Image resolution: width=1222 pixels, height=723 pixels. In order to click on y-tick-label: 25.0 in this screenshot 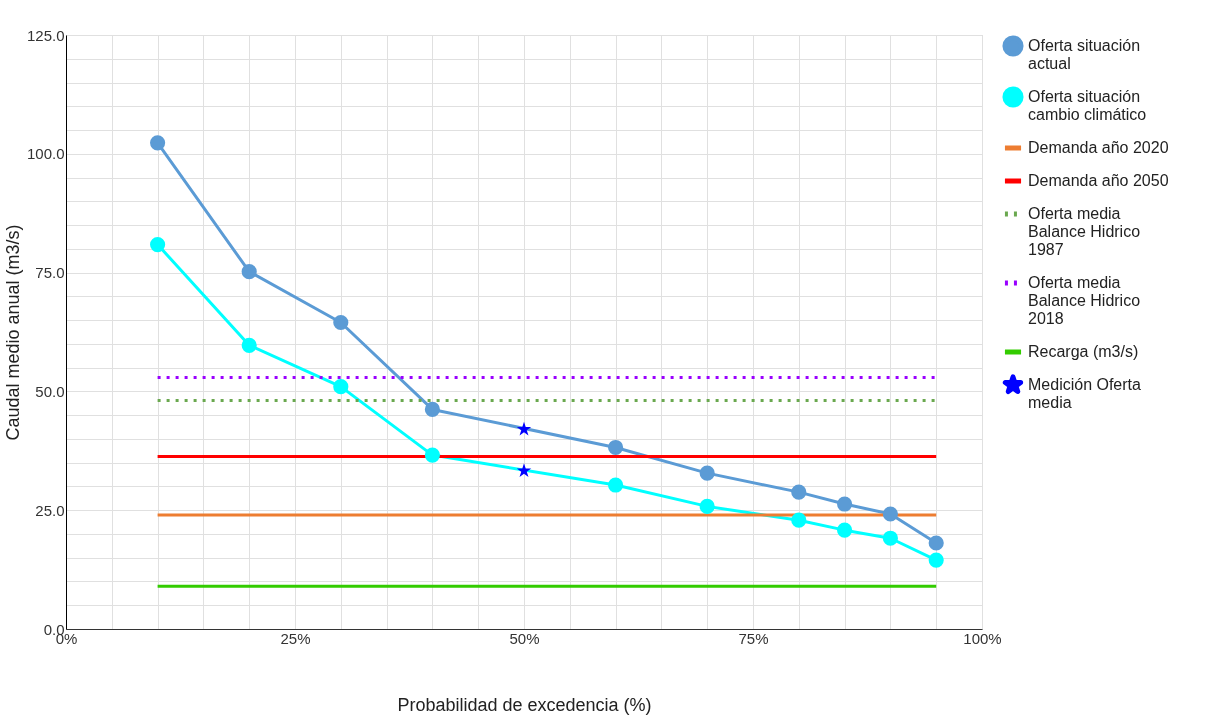, I will do `click(50, 510)`.